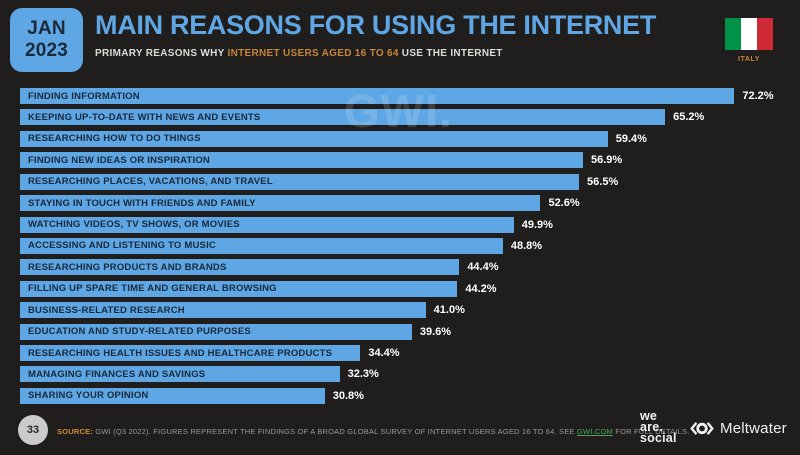 This screenshot has width=800, height=455. I want to click on was-line-1: we, so click(649, 416).